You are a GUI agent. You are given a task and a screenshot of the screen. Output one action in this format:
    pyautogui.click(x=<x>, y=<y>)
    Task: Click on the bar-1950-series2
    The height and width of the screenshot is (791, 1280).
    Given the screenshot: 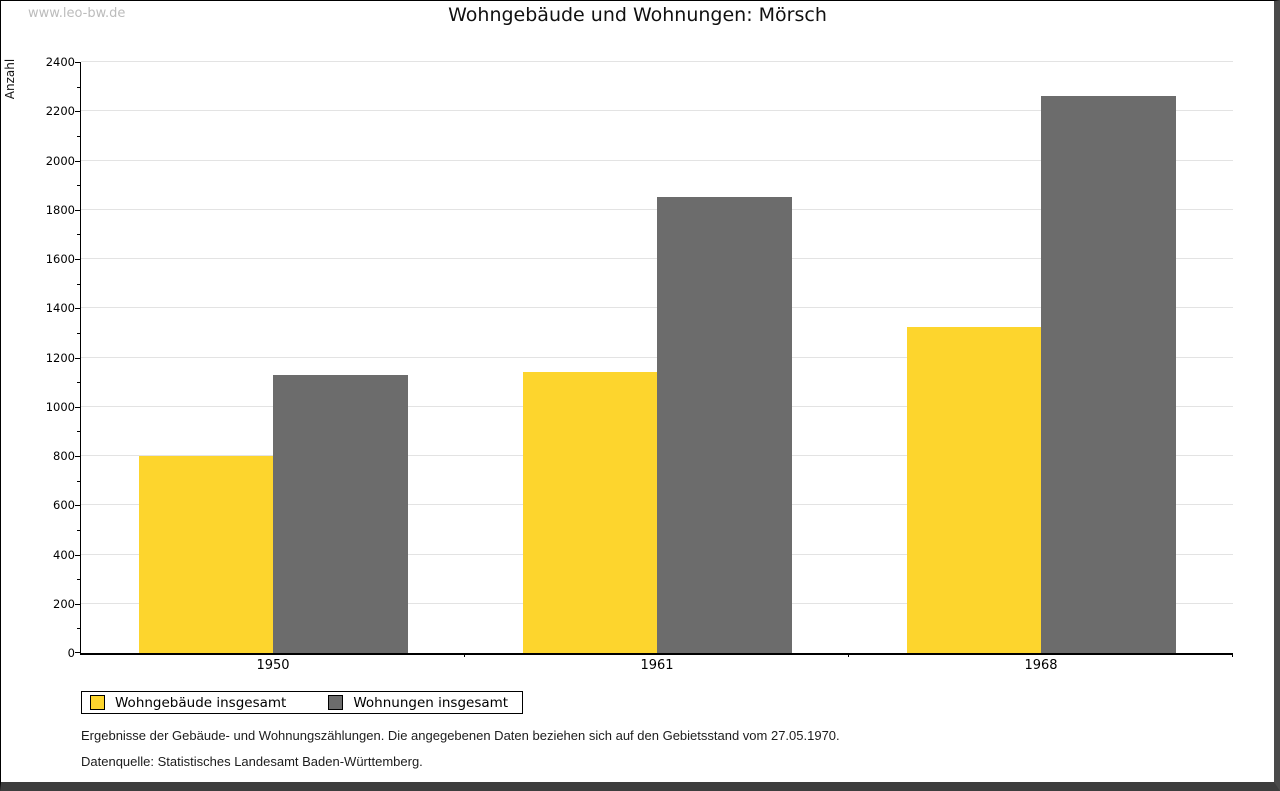 What is the action you would take?
    pyautogui.click(x=340, y=513)
    